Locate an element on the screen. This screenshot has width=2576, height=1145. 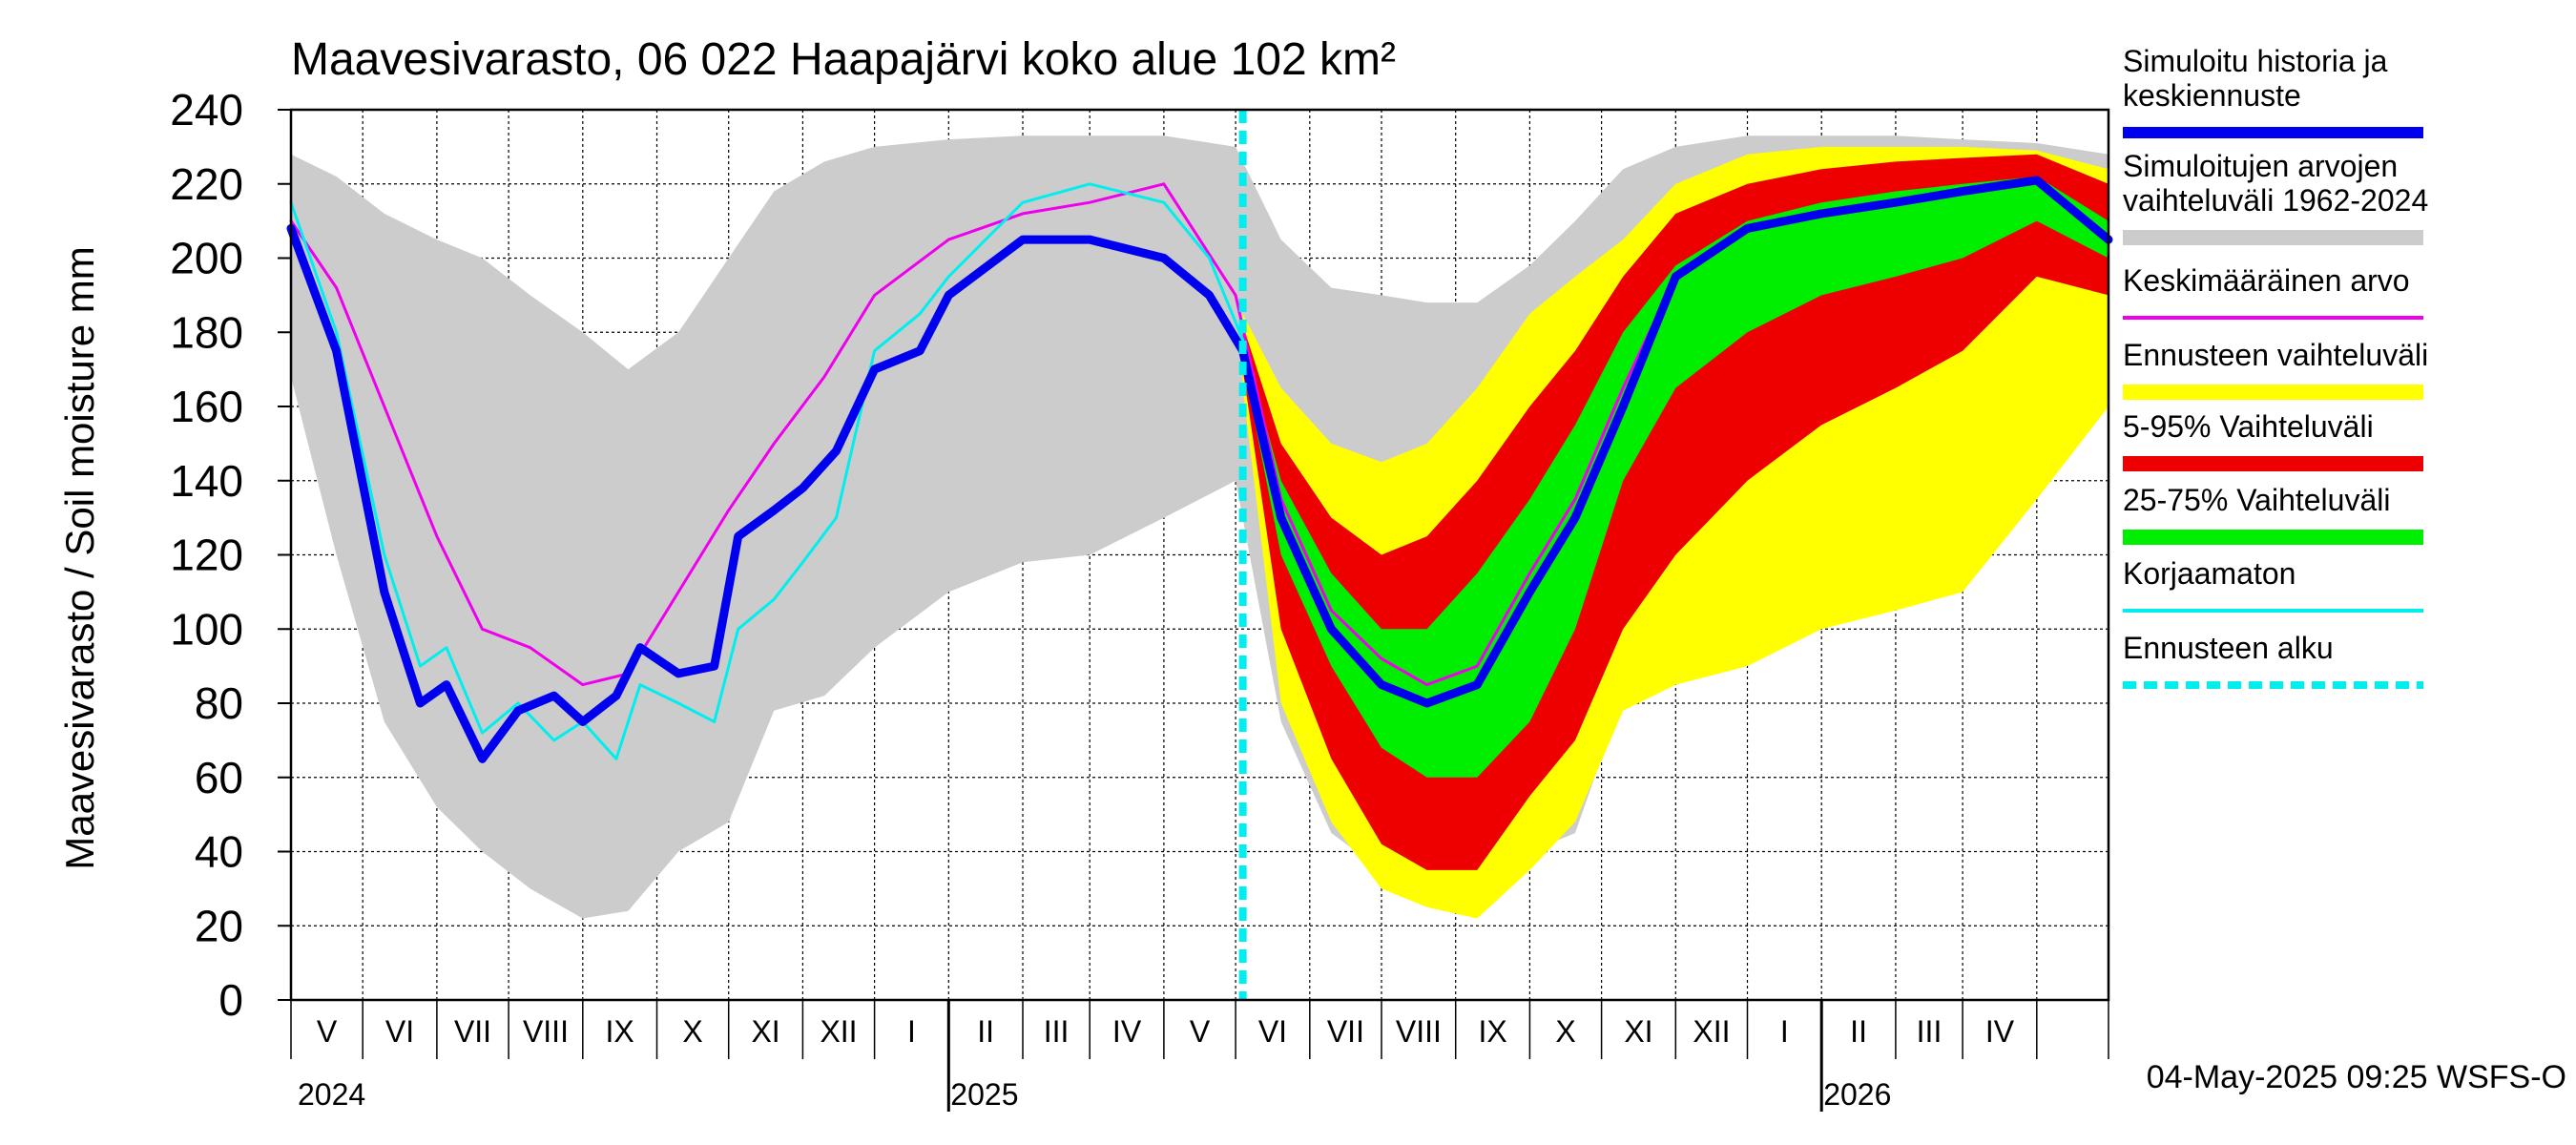
legend-label: Keskimääräinen arvo is located at coordinates (2266, 281).